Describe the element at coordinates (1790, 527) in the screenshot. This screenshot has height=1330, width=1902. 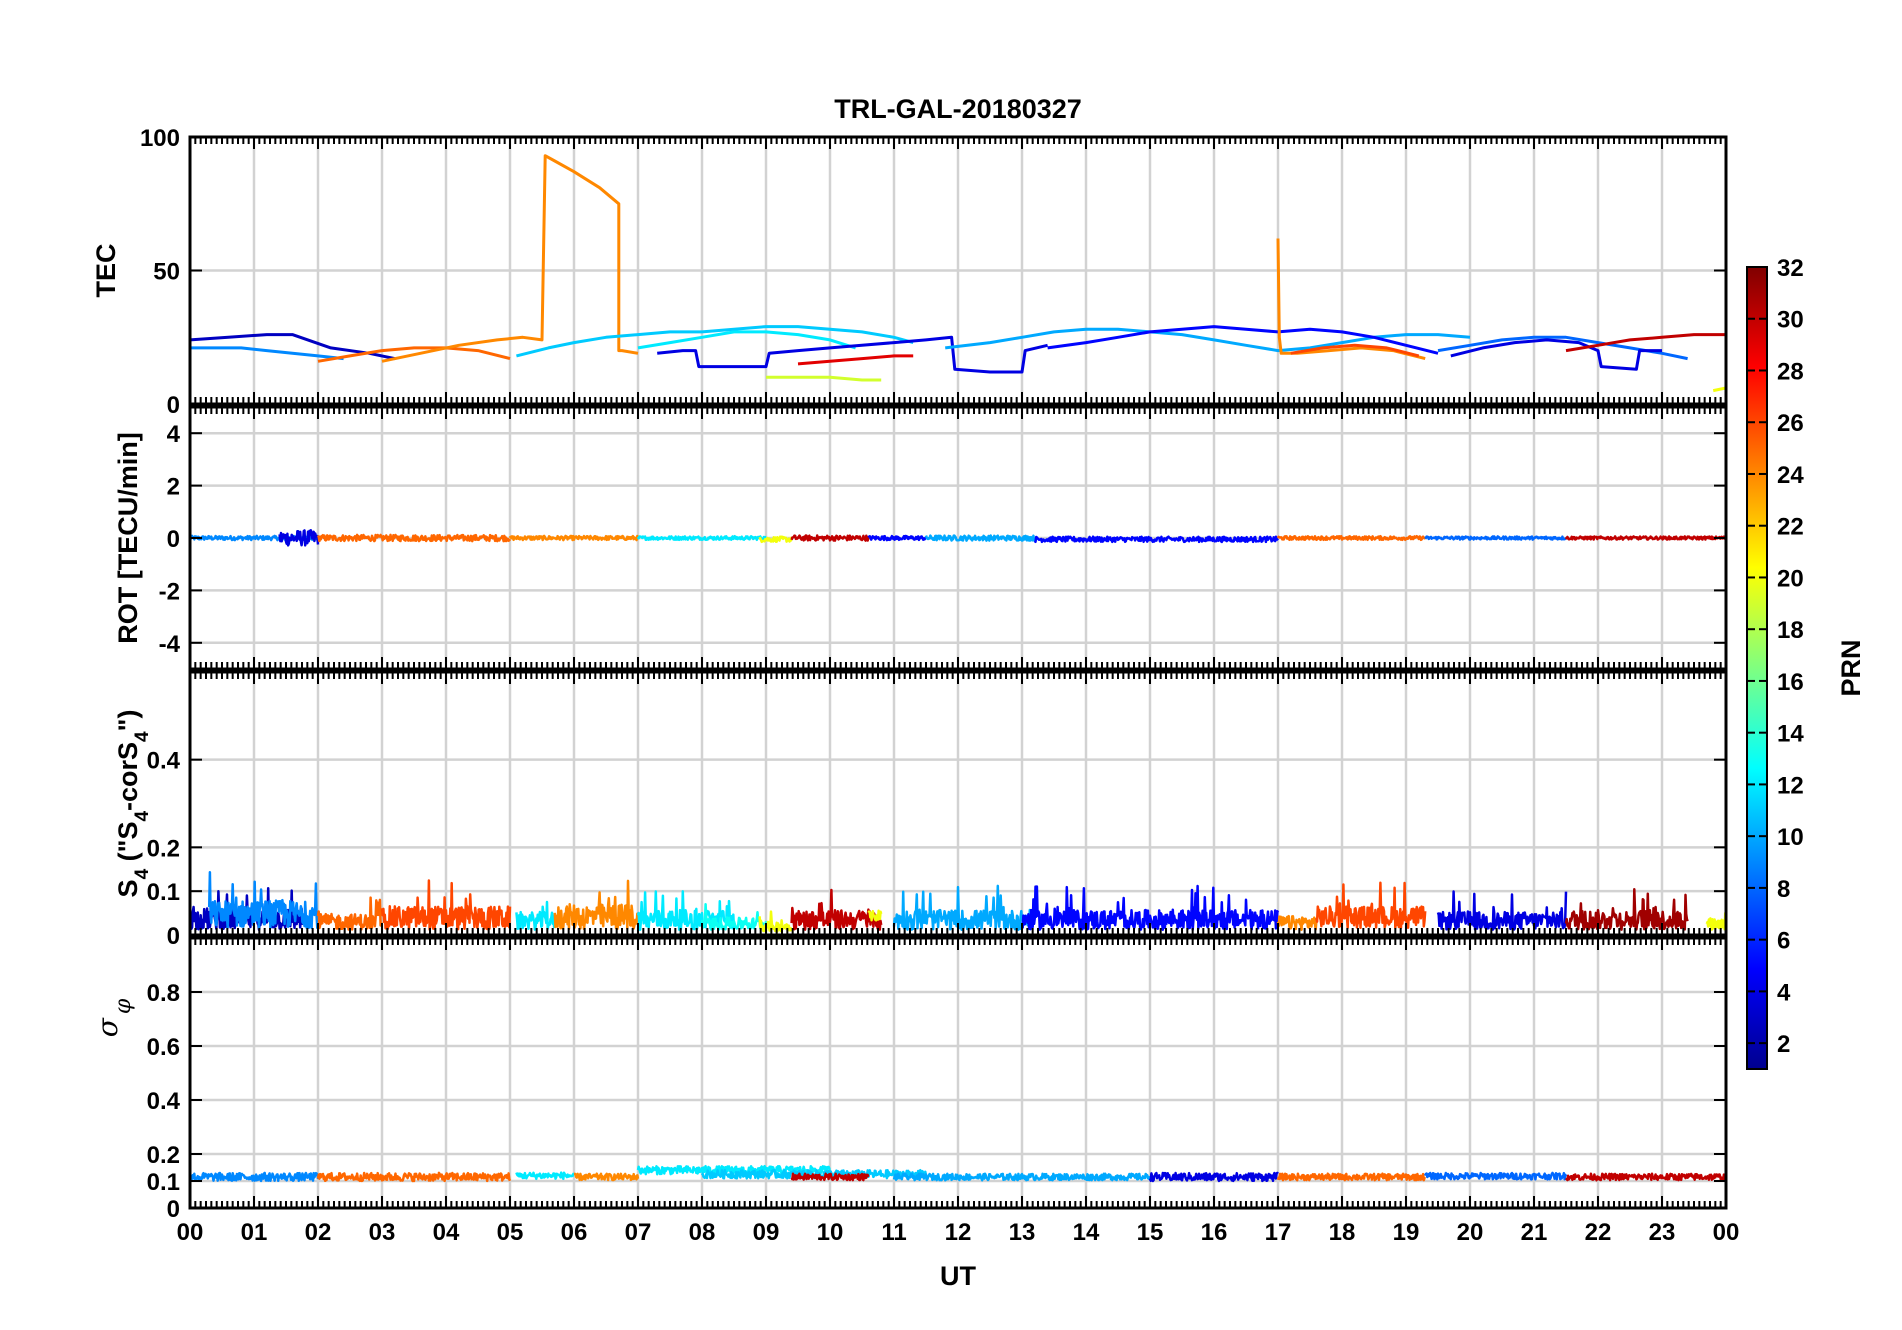
I see `colorbar-tick-label: 22` at that location.